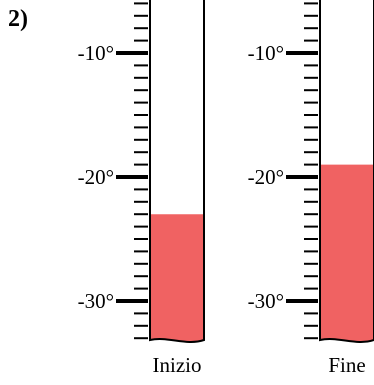 The image size is (374, 385). Describe the element at coordinates (346, 365) in the screenshot. I see `thermometer-label: Fine` at that location.